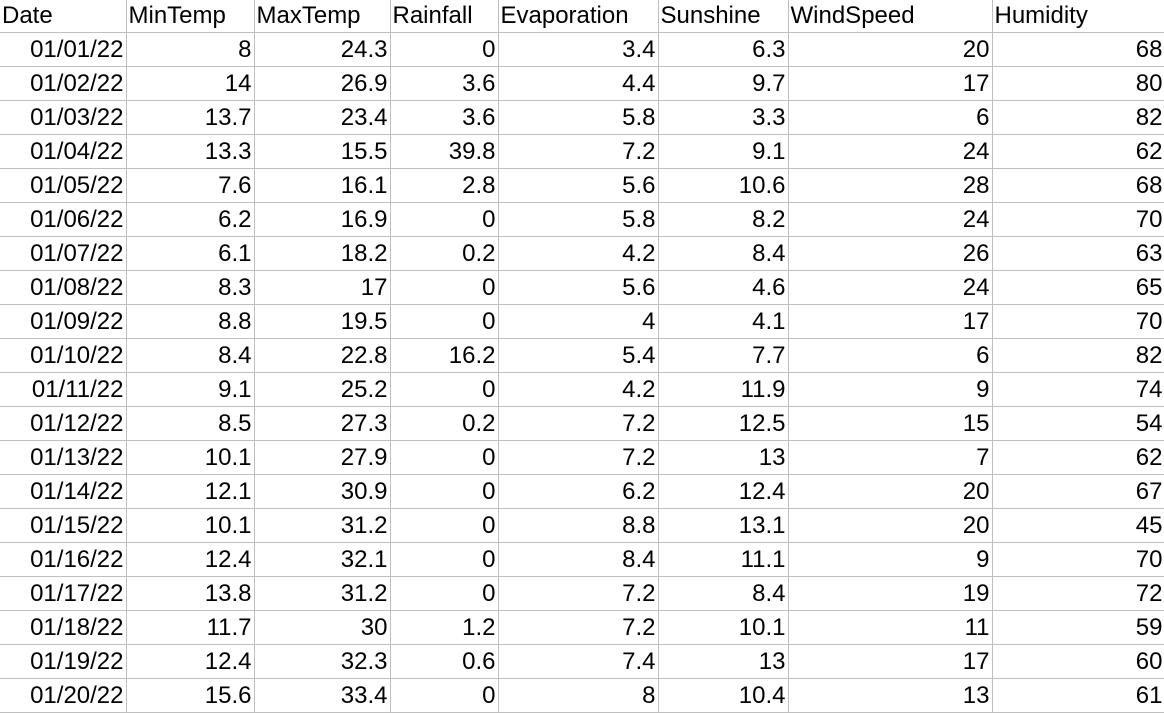 Image resolution: width=1164 pixels, height=713 pixels. What do you see at coordinates (190, 695) in the screenshot?
I see `cell-mintemp: 15.6` at bounding box center [190, 695].